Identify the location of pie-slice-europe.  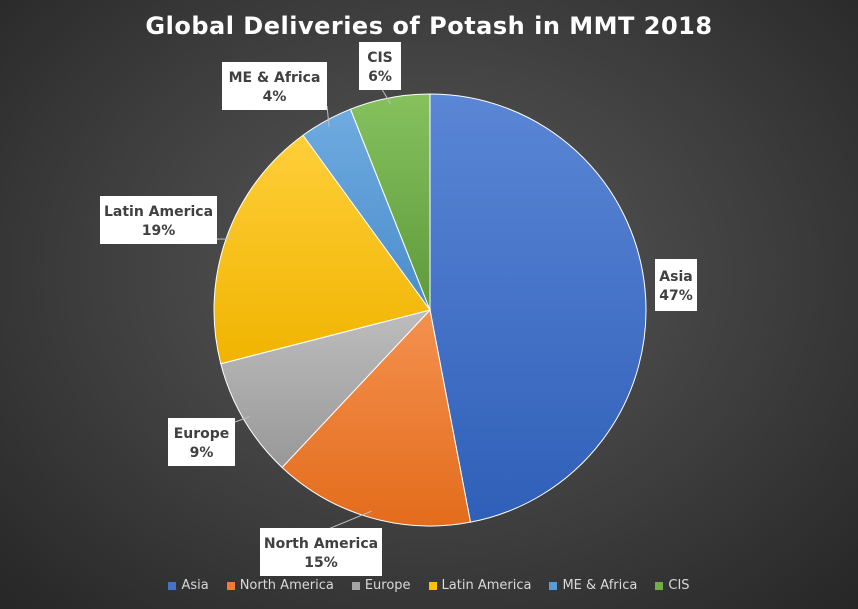
(326, 389).